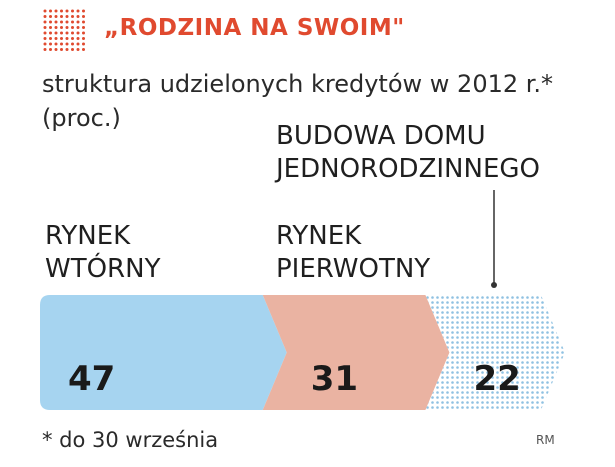 The image size is (615, 467). Describe the element at coordinates (495, 352) in the screenshot. I see `segment-budowa-domu` at that location.